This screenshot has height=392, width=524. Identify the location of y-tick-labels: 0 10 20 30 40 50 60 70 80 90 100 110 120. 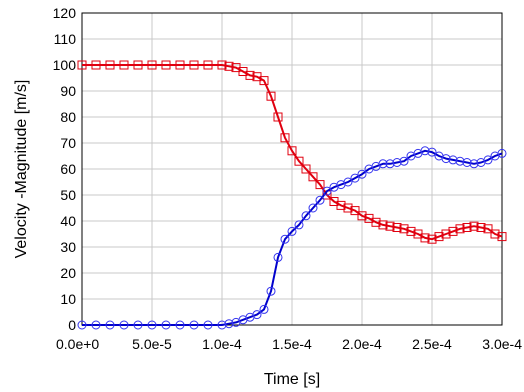
(65, 169).